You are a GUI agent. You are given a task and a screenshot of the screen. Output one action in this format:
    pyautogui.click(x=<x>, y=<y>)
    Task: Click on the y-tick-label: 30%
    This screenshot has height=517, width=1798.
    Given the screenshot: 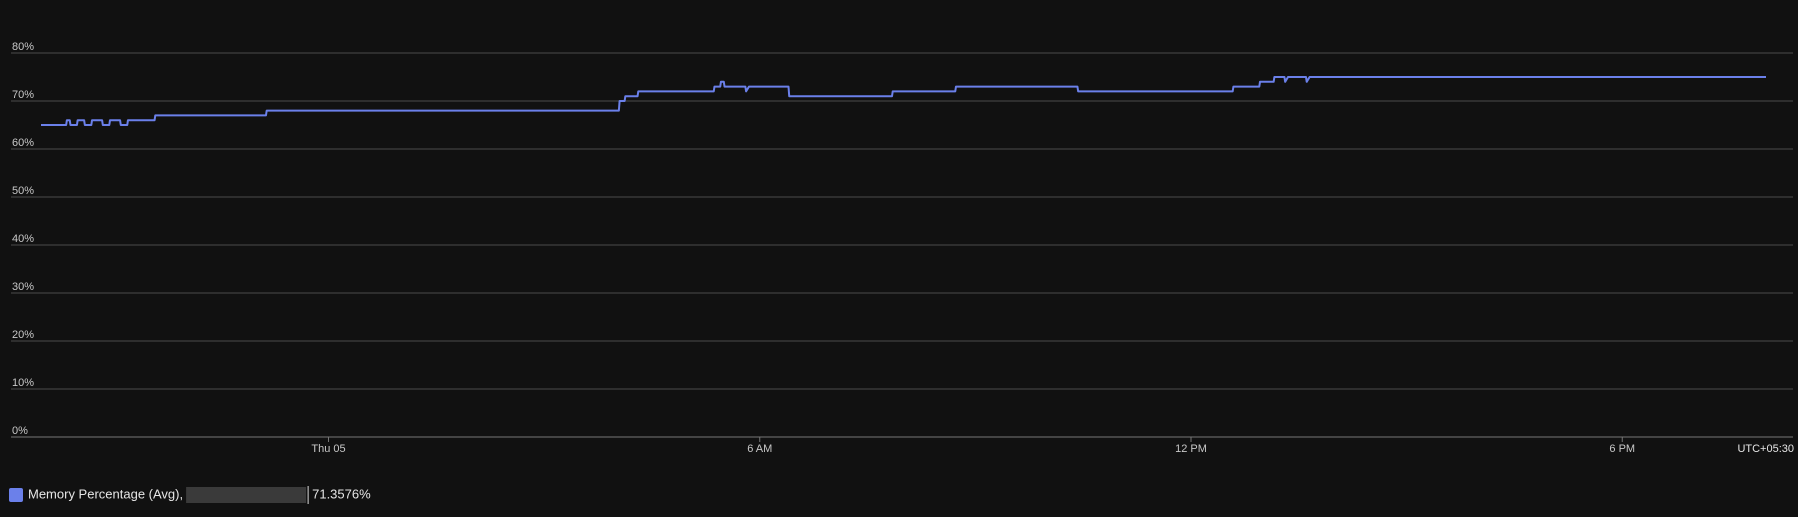 What is the action you would take?
    pyautogui.click(x=23, y=287)
    